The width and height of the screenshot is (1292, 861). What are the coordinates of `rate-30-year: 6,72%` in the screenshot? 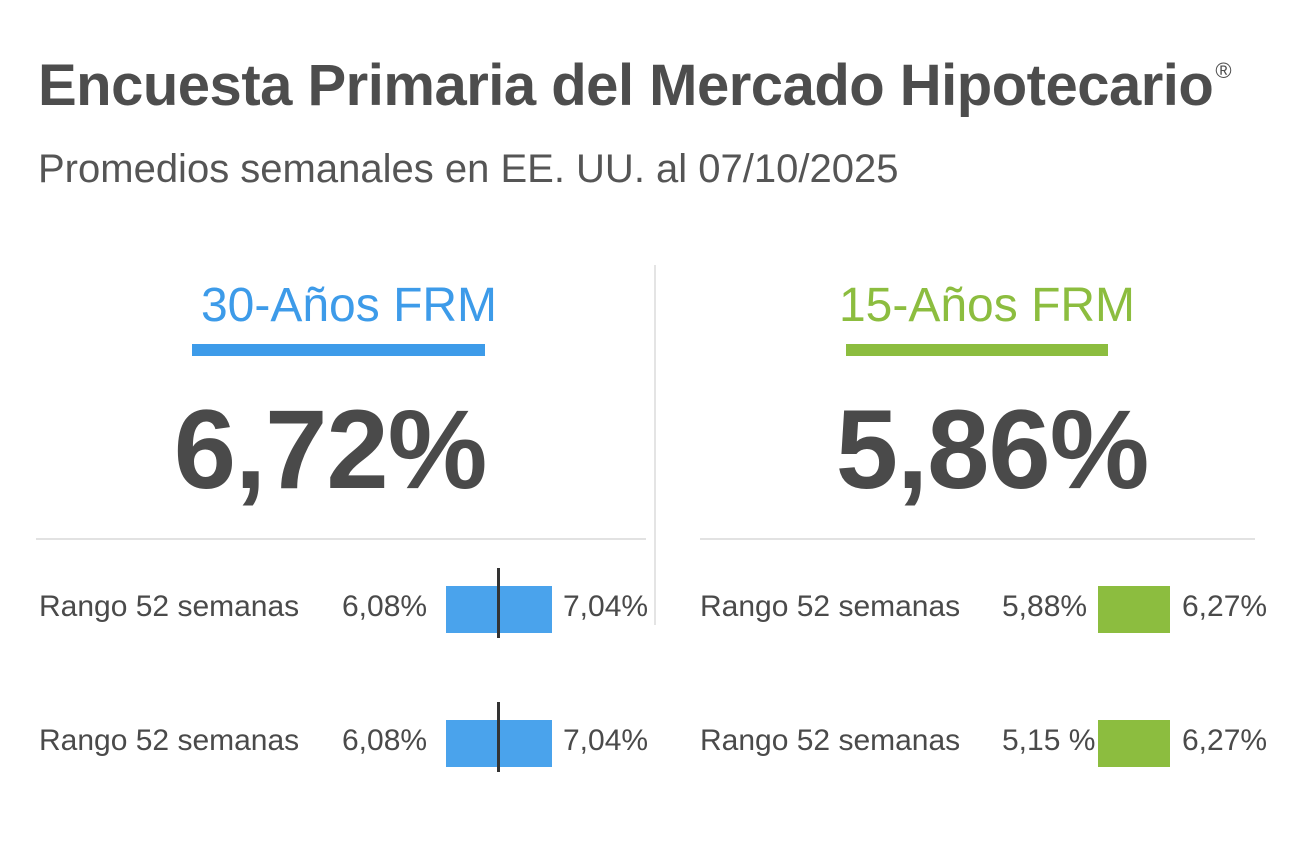 It's located at (330, 449).